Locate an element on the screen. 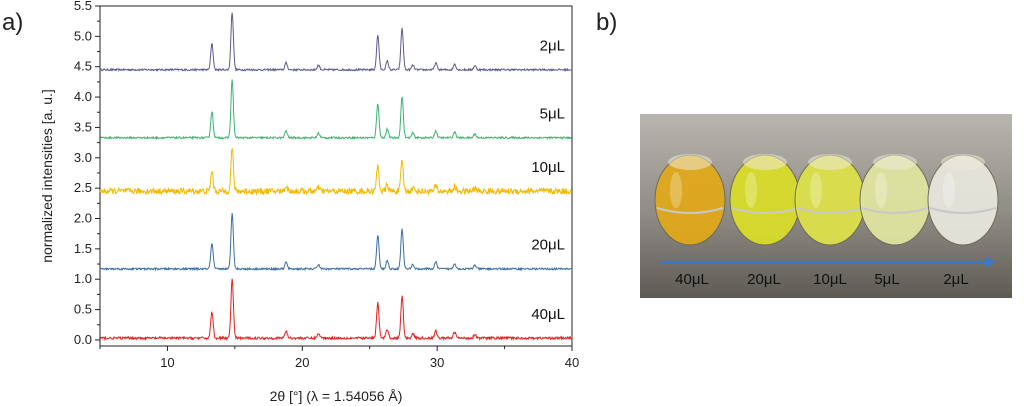 The height and width of the screenshot is (406, 1024). vial-label: 20μL is located at coordinates (764, 279).